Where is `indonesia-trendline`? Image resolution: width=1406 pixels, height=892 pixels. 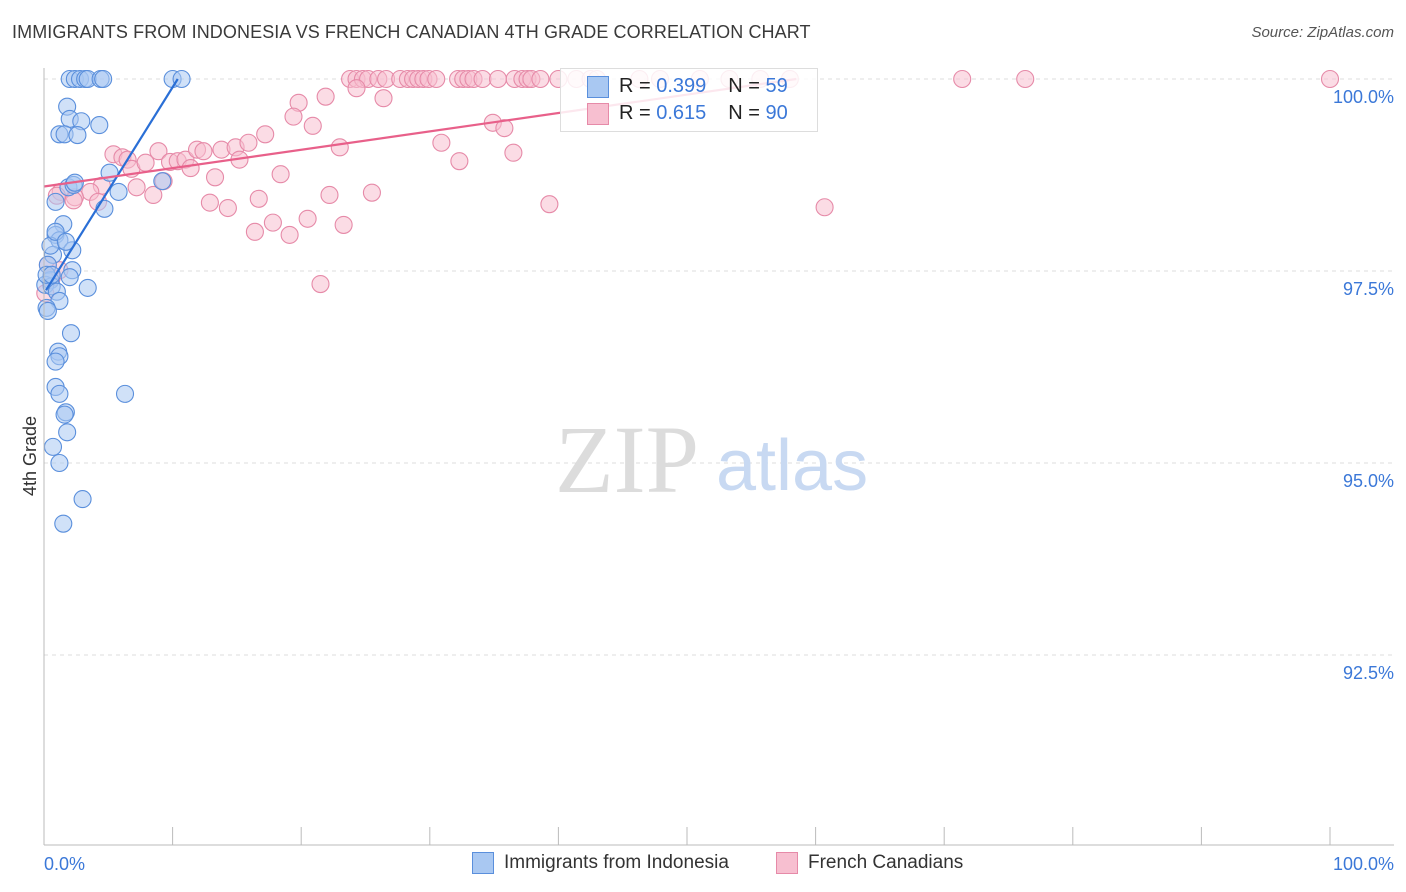
indonesia-trendline is located at coordinates (112, 184).